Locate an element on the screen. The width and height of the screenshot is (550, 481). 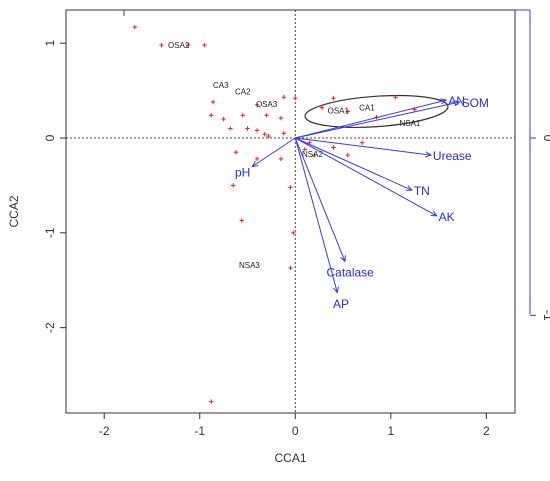
right-tick-label: 0 is located at coordinates (545, 138).